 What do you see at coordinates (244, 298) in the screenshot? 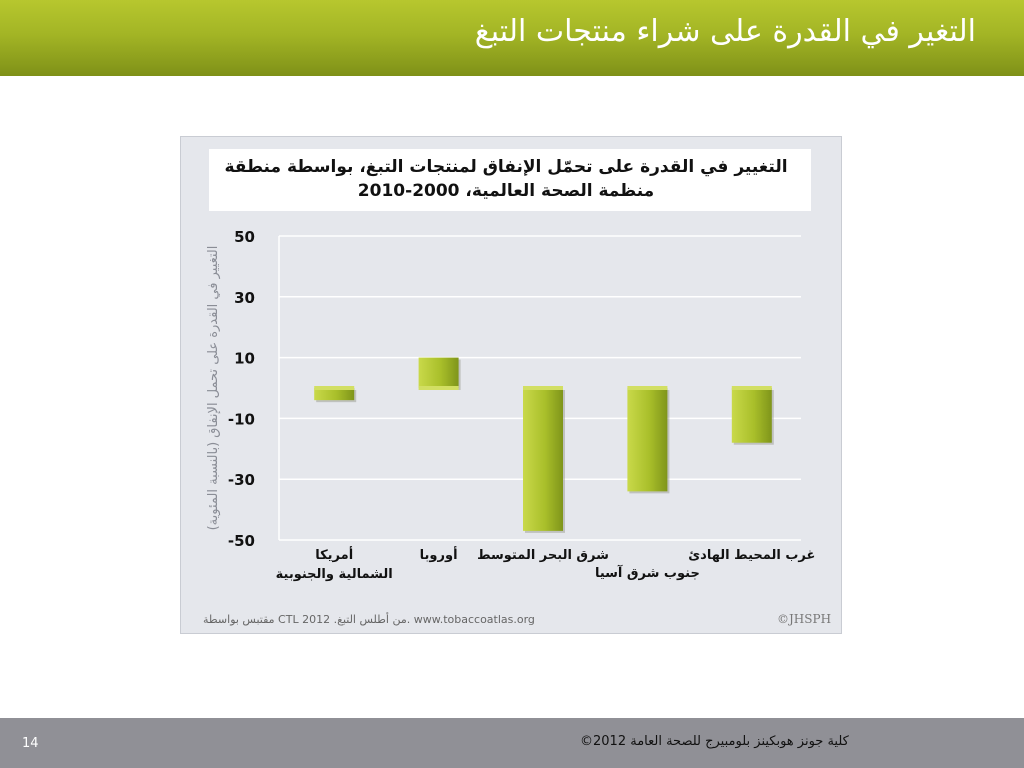
I see `y-tick-label: 30` at bounding box center [244, 298].